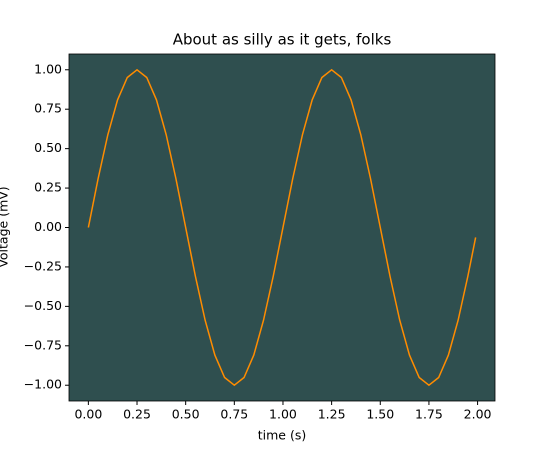 Image resolution: width=550 pixels, height=450 pixels. I want to click on y-tick-label: −0.50, so click(43, 305).